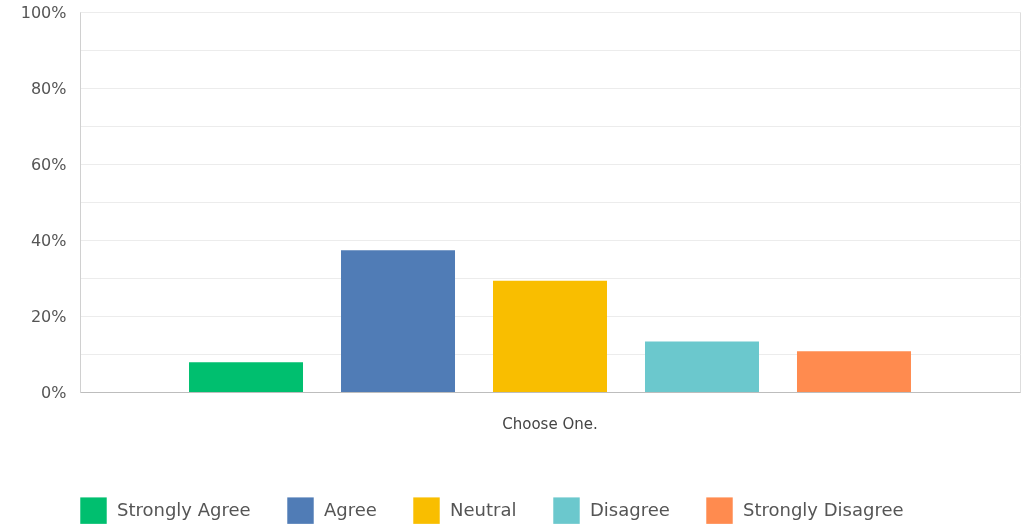  What do you see at coordinates (43, 12) in the screenshot?
I see `y-tick-label: 100%` at bounding box center [43, 12].